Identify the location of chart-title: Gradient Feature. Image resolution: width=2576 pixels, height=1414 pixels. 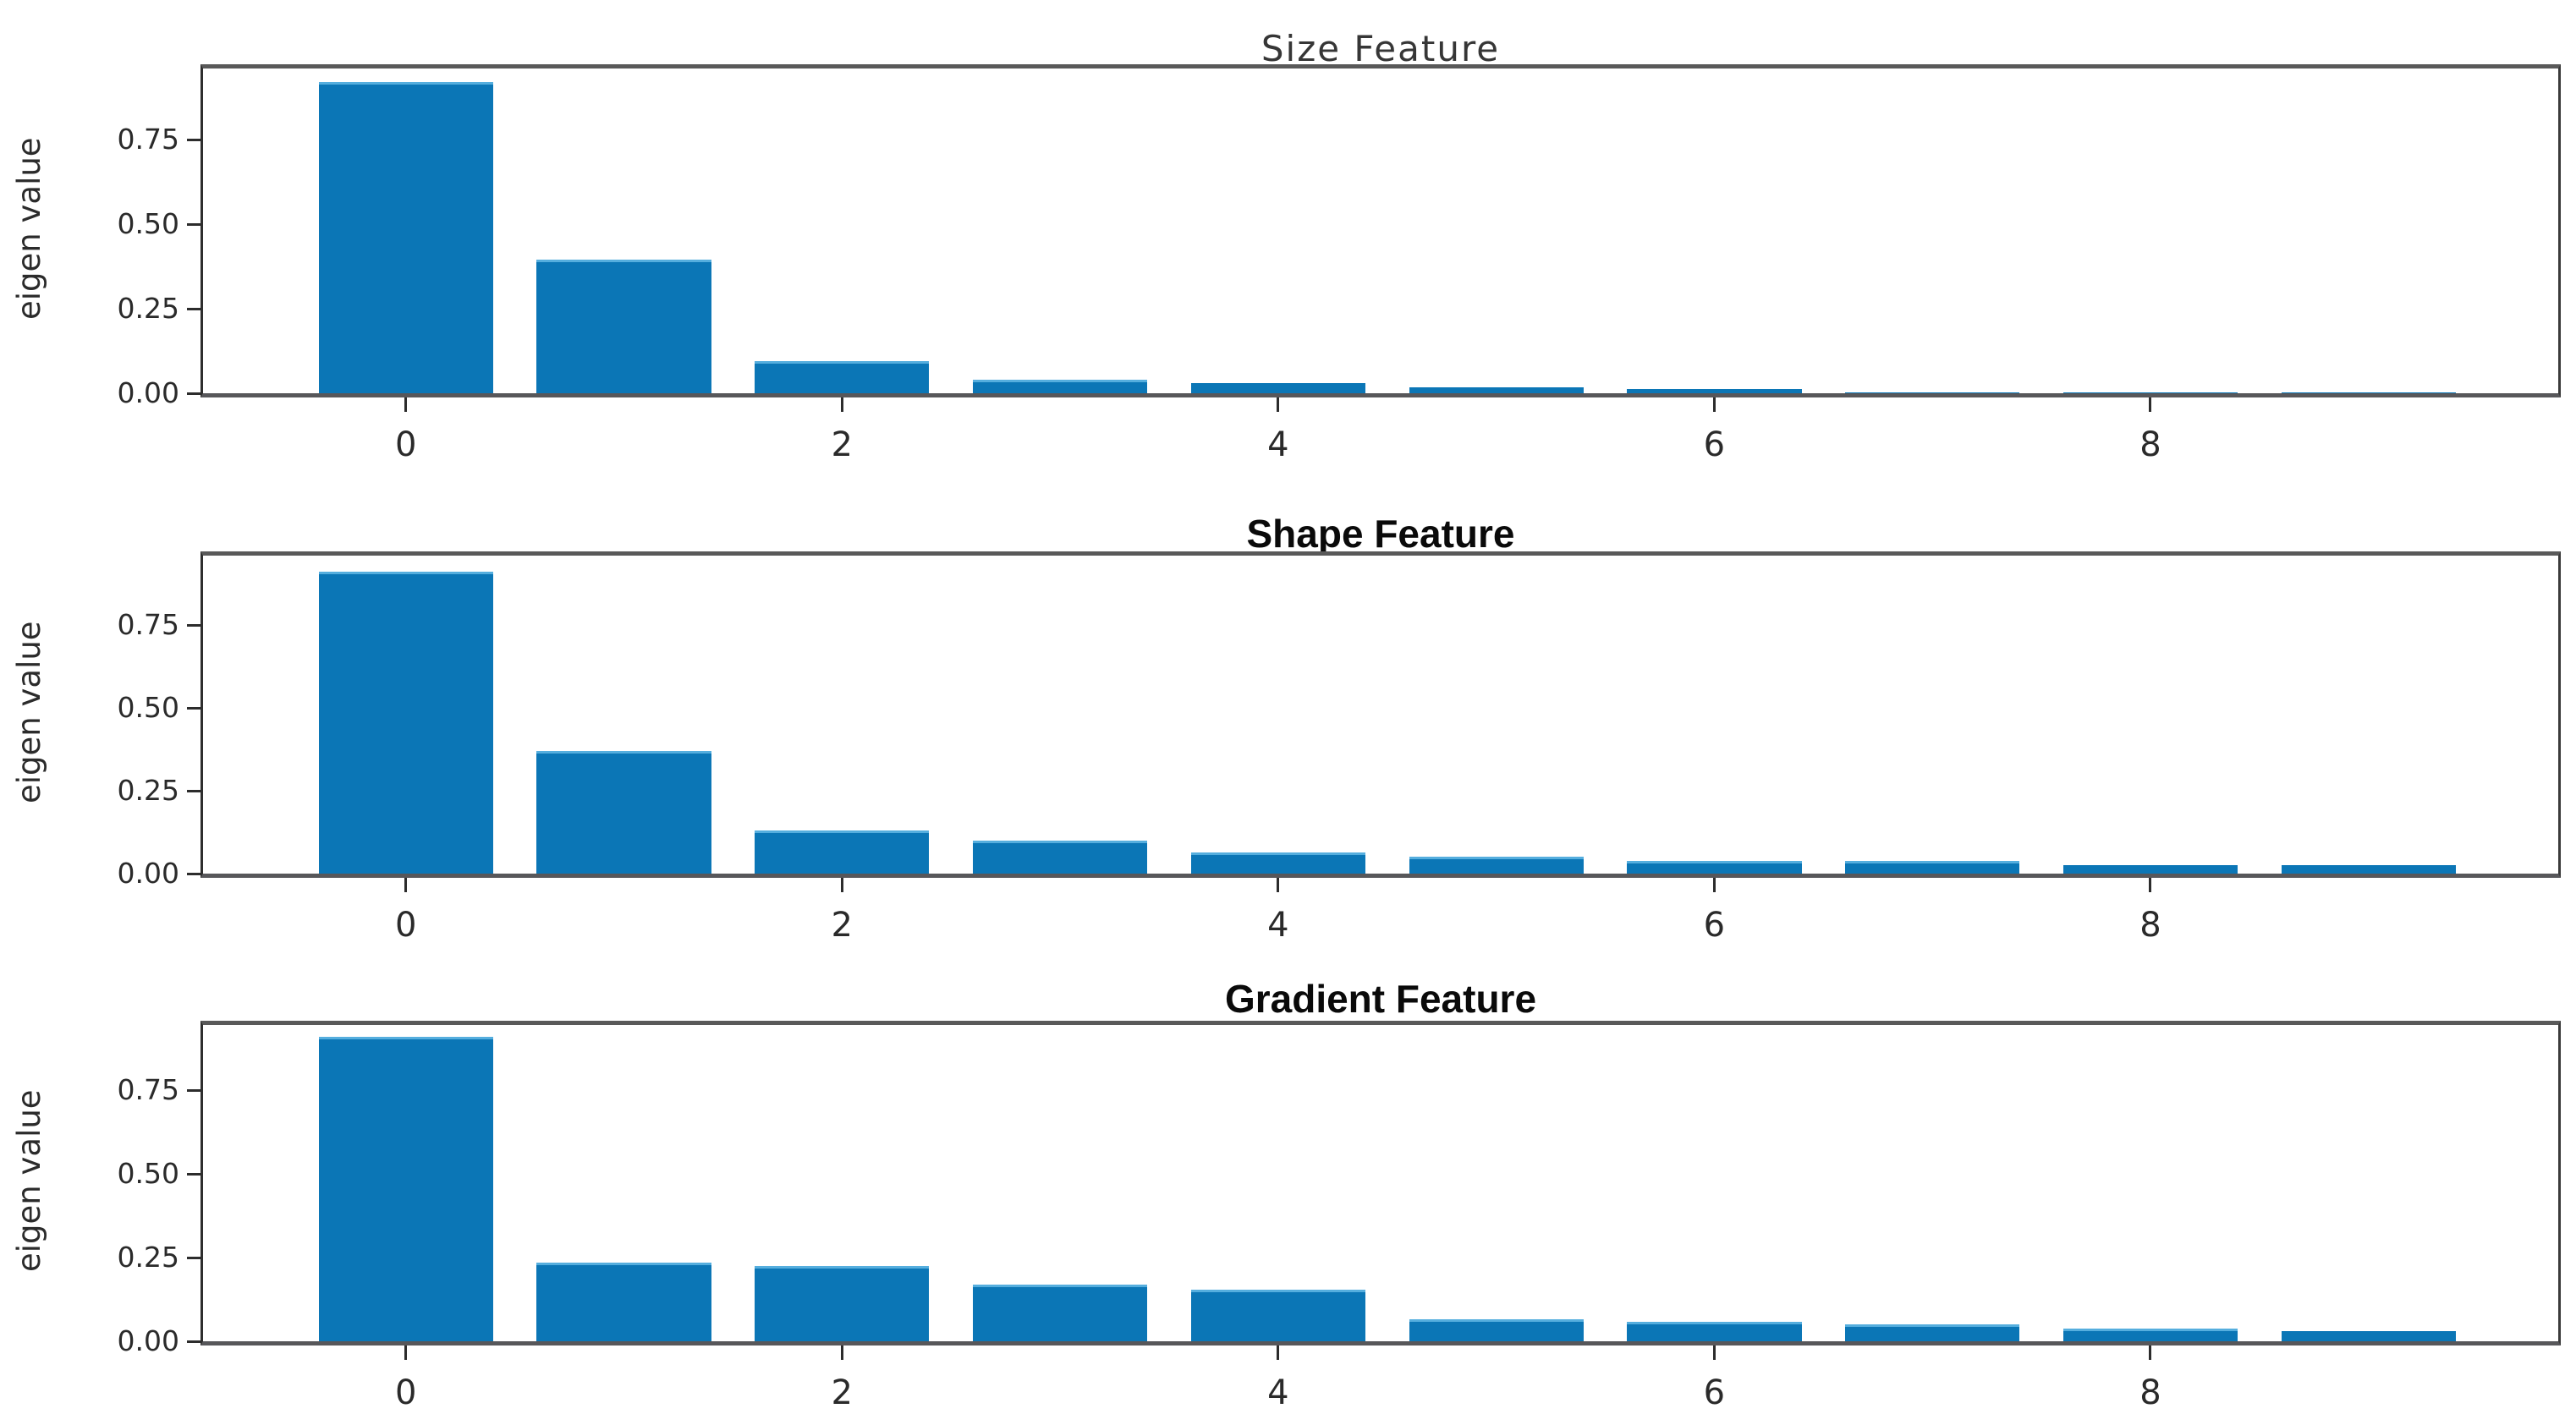
(1380, 999).